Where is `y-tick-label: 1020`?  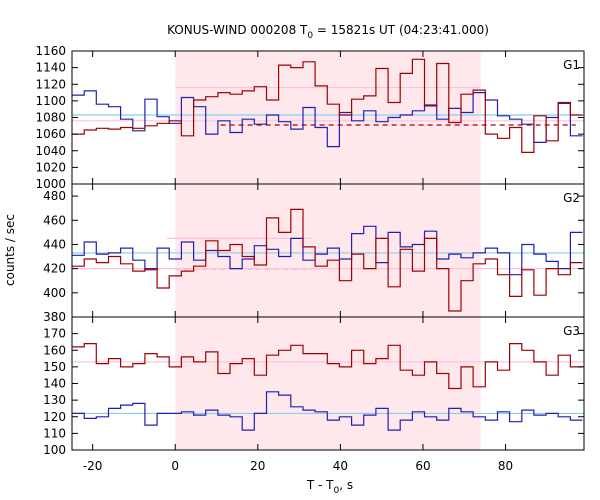 y-tick-label: 1020 is located at coordinates (50, 167).